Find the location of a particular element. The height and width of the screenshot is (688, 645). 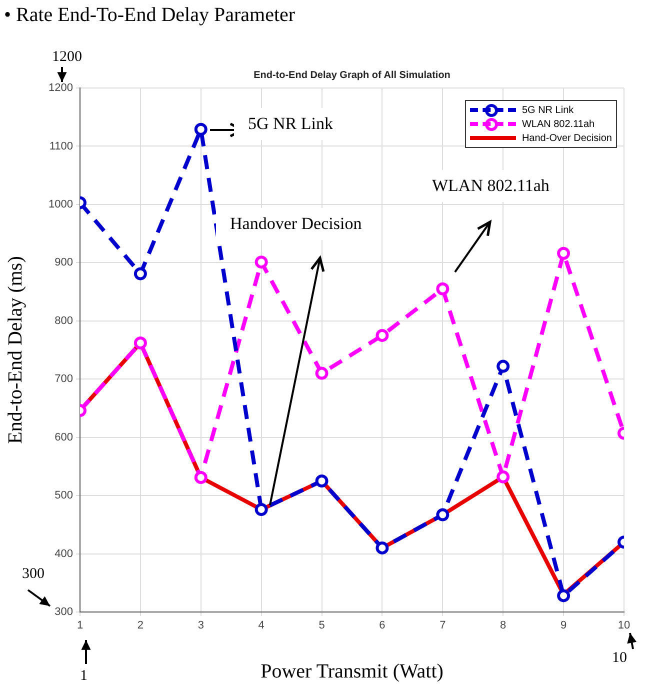

legend-label: 5G NR Link is located at coordinates (547, 110).